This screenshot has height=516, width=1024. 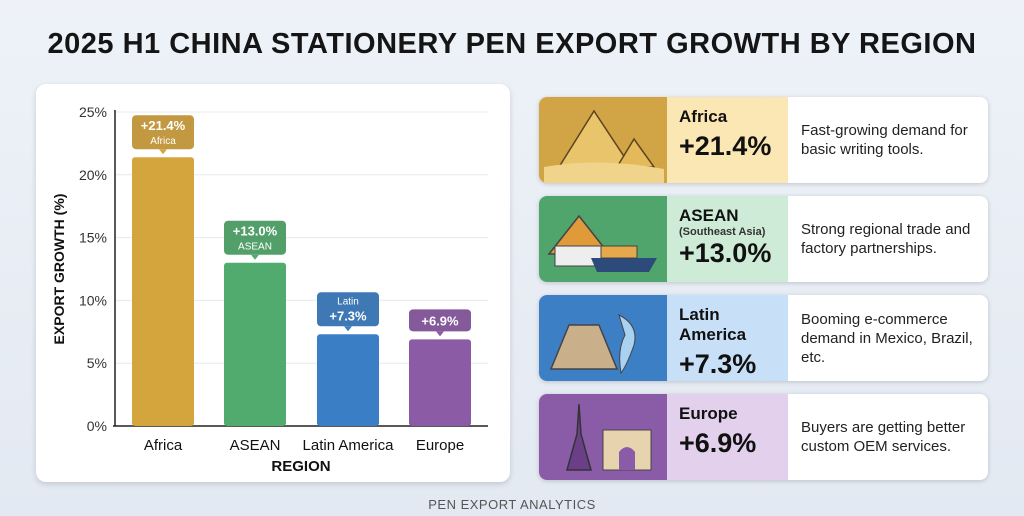 What do you see at coordinates (703, 116) in the screenshot?
I see `region-name: Africa` at bounding box center [703, 116].